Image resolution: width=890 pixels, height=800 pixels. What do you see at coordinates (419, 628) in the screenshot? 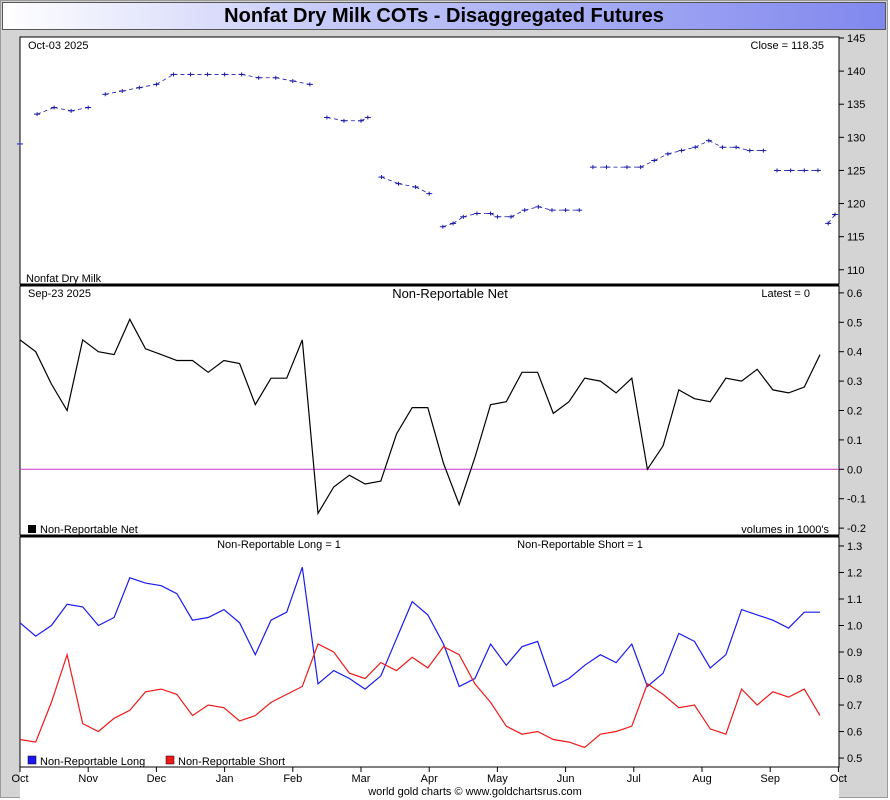
I see `long-series-line` at bounding box center [419, 628].